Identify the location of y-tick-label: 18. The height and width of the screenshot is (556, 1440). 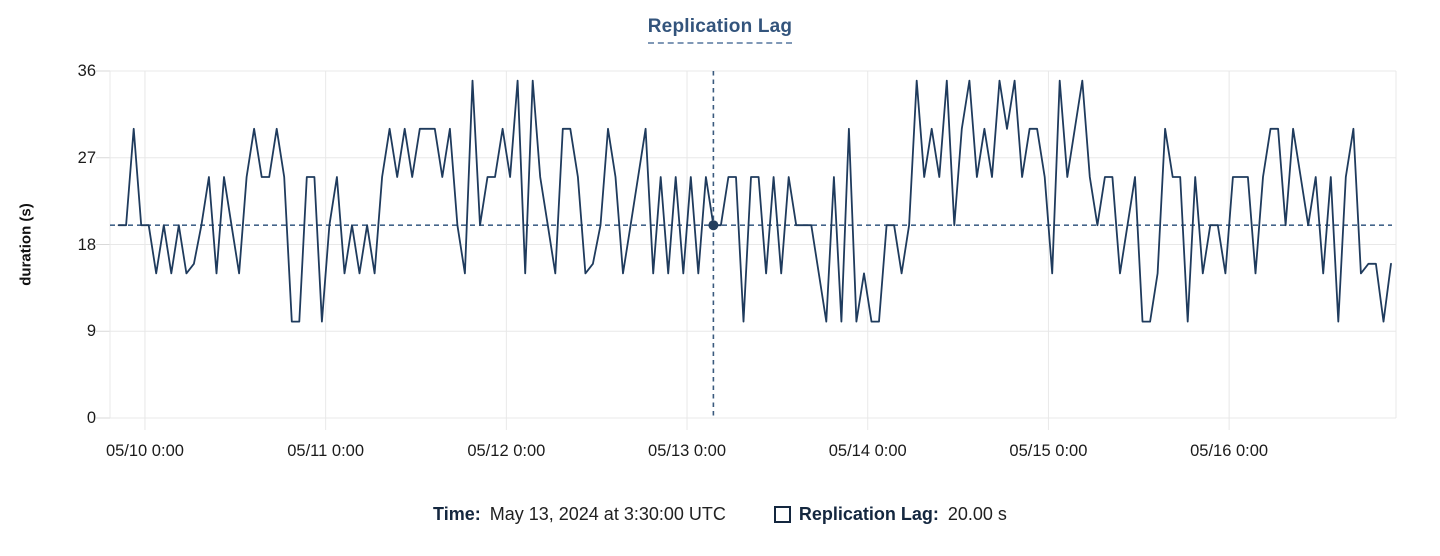
(86, 244).